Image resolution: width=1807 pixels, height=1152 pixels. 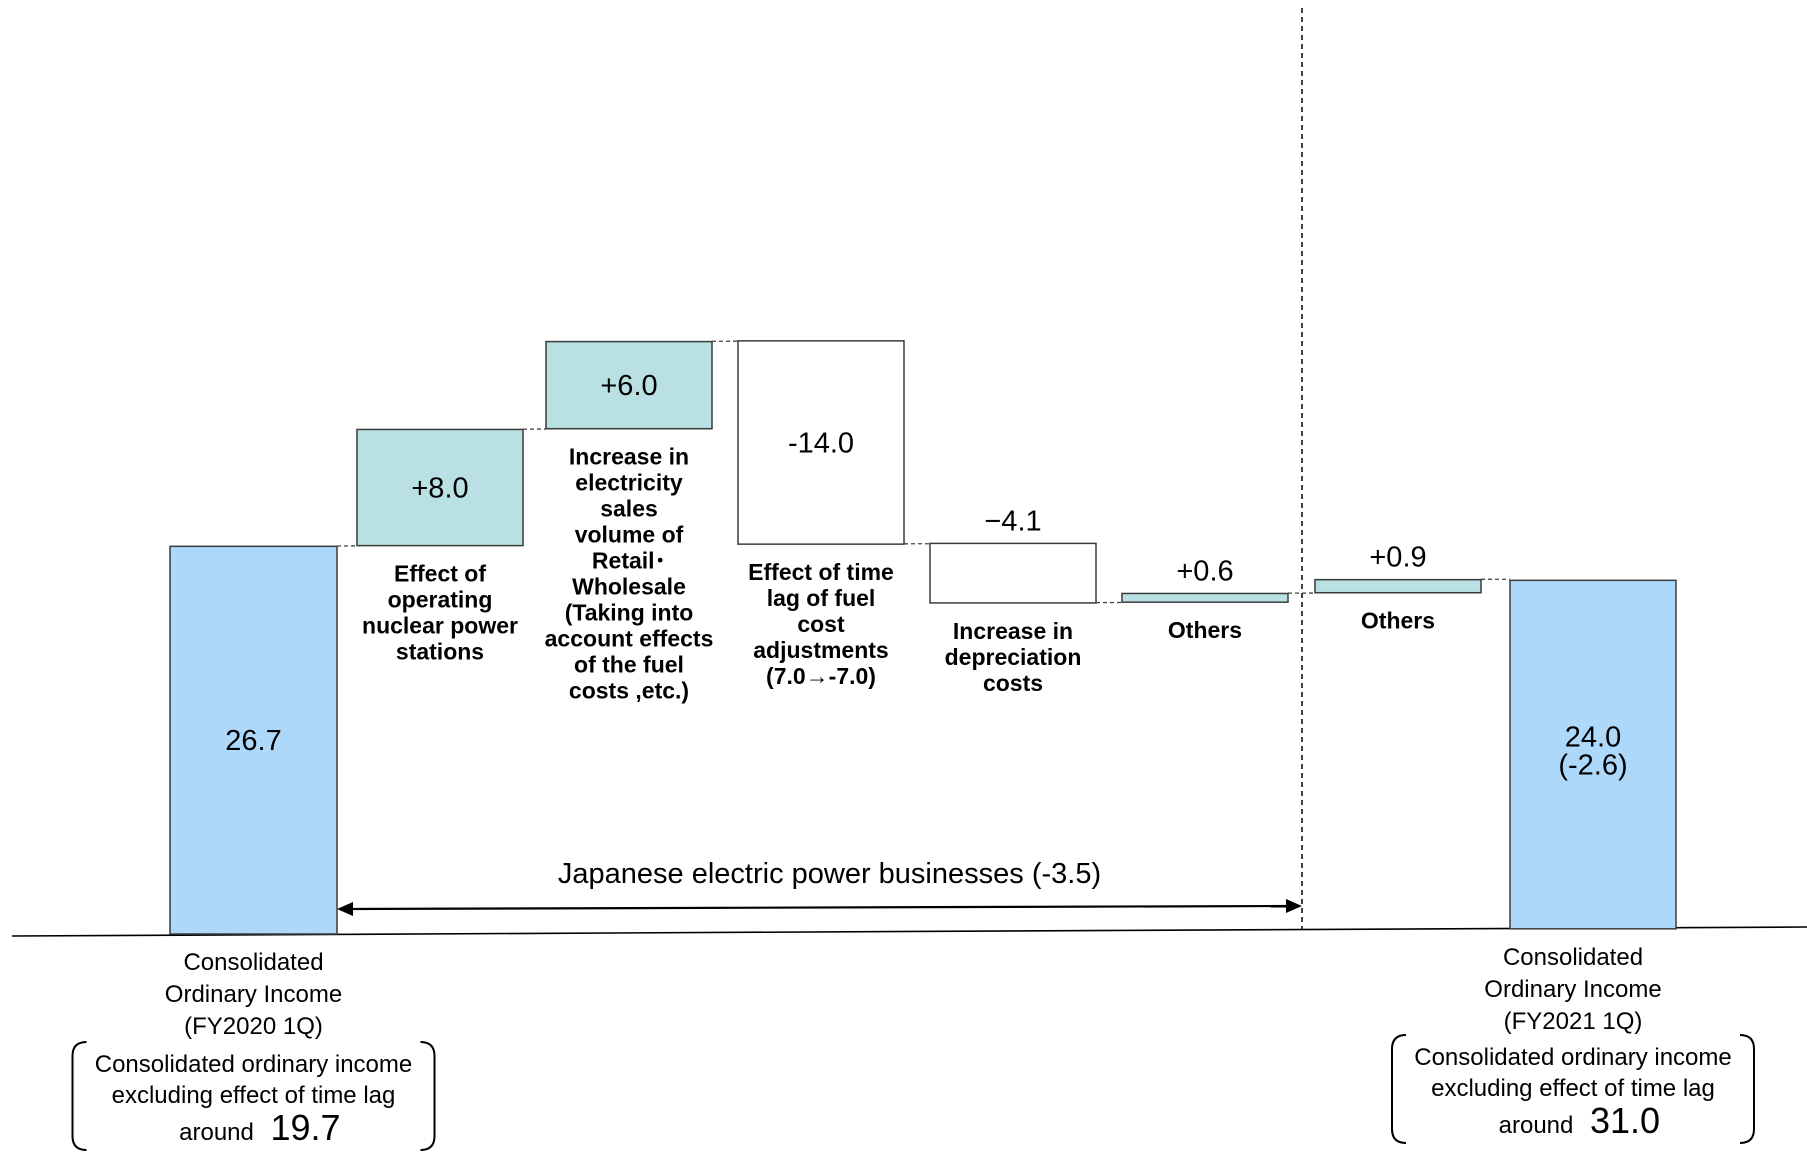 What do you see at coordinates (1573, 1021) in the screenshot?
I see `right_total-caption: (FY2021 1Q)` at bounding box center [1573, 1021].